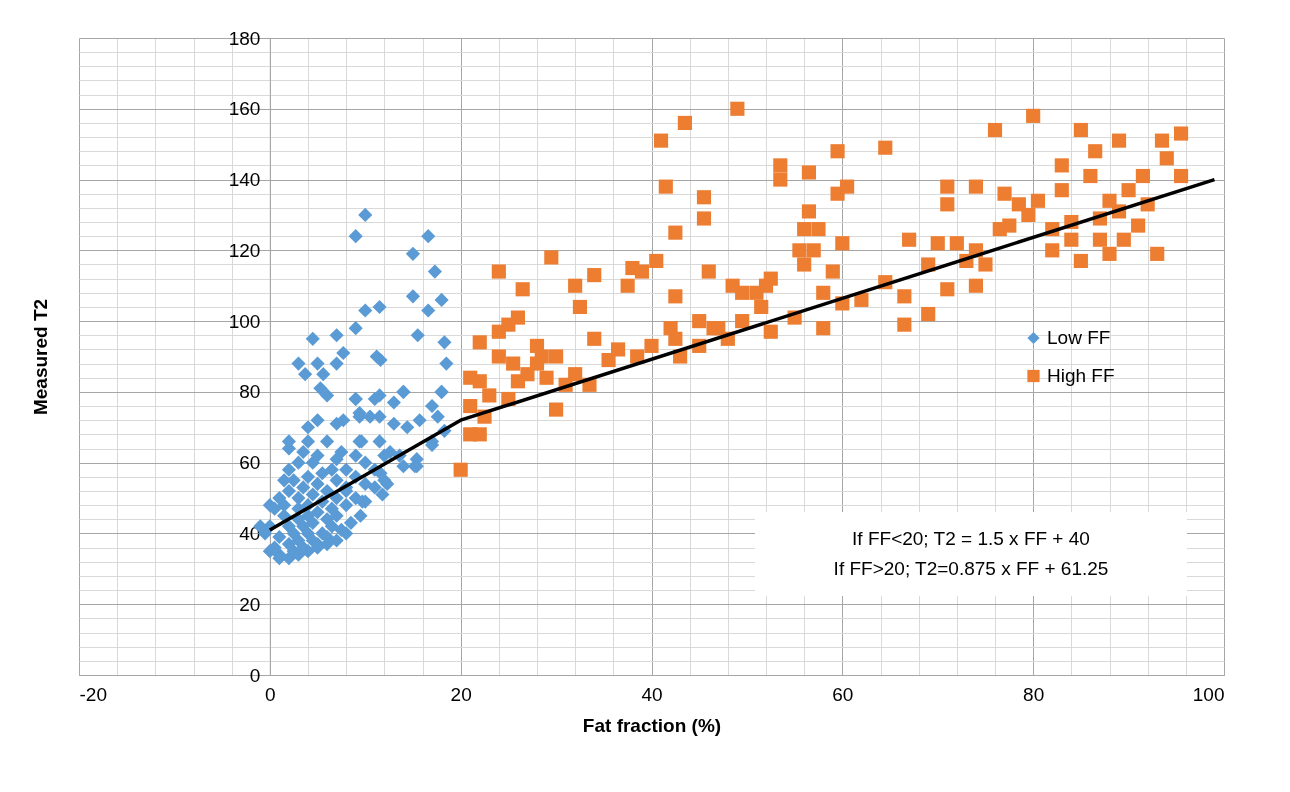  What do you see at coordinates (244, 250) in the screenshot?
I see `y-tick-label: 120` at bounding box center [244, 250].